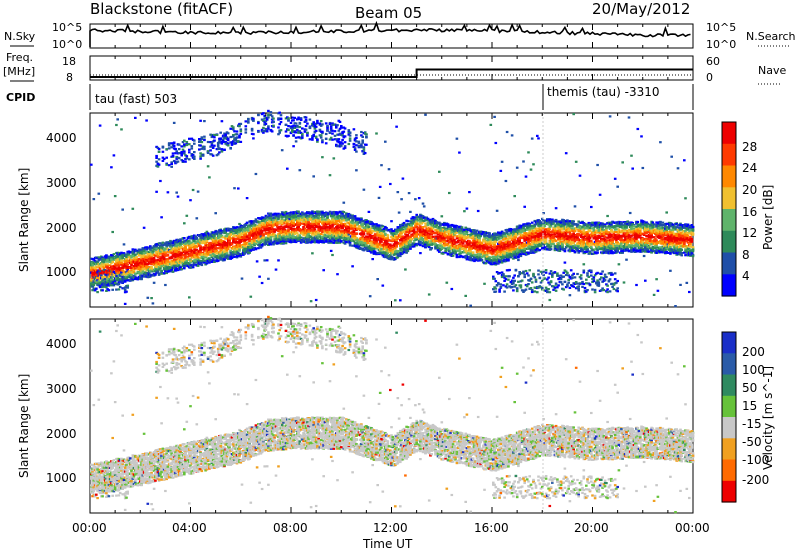 The width and height of the screenshot is (800, 554). I want to click on power-cell-1927, so click(202, 137).